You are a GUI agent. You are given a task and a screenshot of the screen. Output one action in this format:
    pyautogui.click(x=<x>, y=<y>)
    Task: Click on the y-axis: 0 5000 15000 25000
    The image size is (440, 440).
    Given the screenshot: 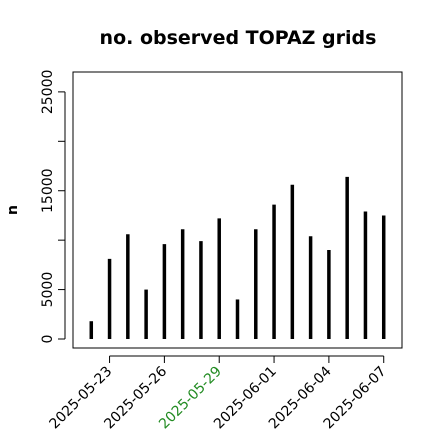 What is the action you would take?
    pyautogui.click(x=53, y=207)
    